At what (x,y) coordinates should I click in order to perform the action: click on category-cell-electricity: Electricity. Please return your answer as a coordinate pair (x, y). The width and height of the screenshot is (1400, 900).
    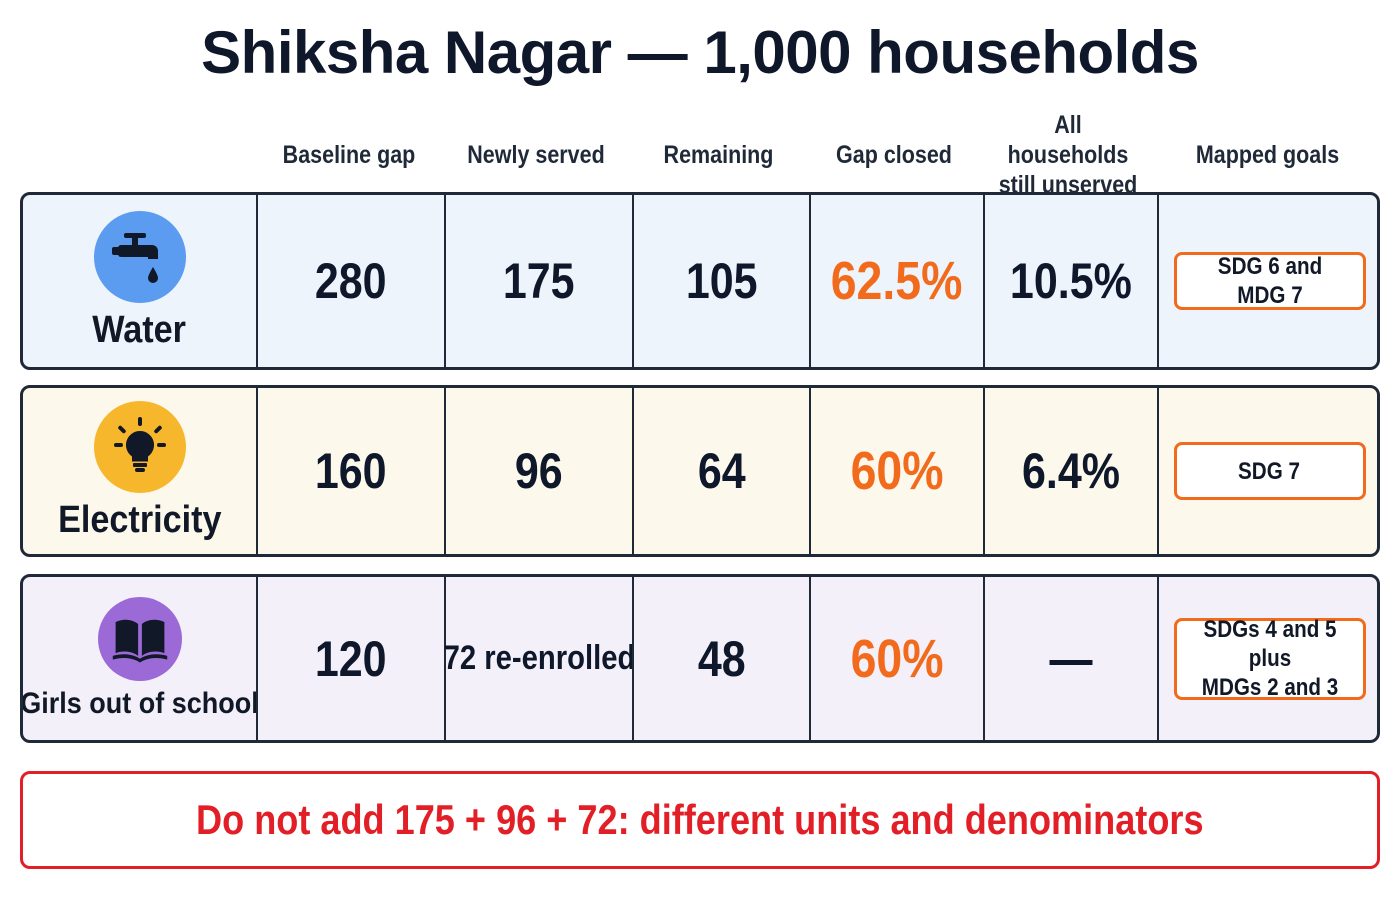
    Looking at the image, I should click on (139, 471).